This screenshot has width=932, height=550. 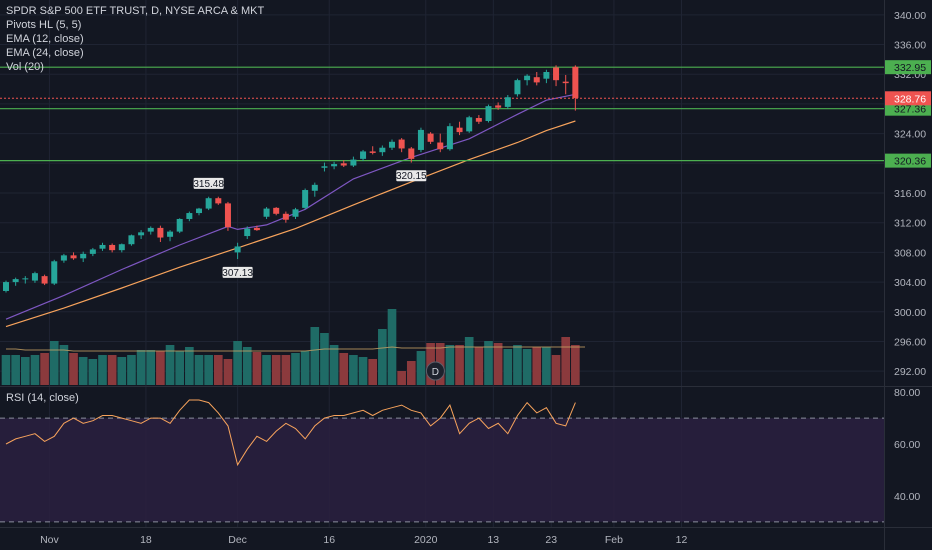 I want to click on legend-ema12: EMA (12, close), so click(x=45, y=39).